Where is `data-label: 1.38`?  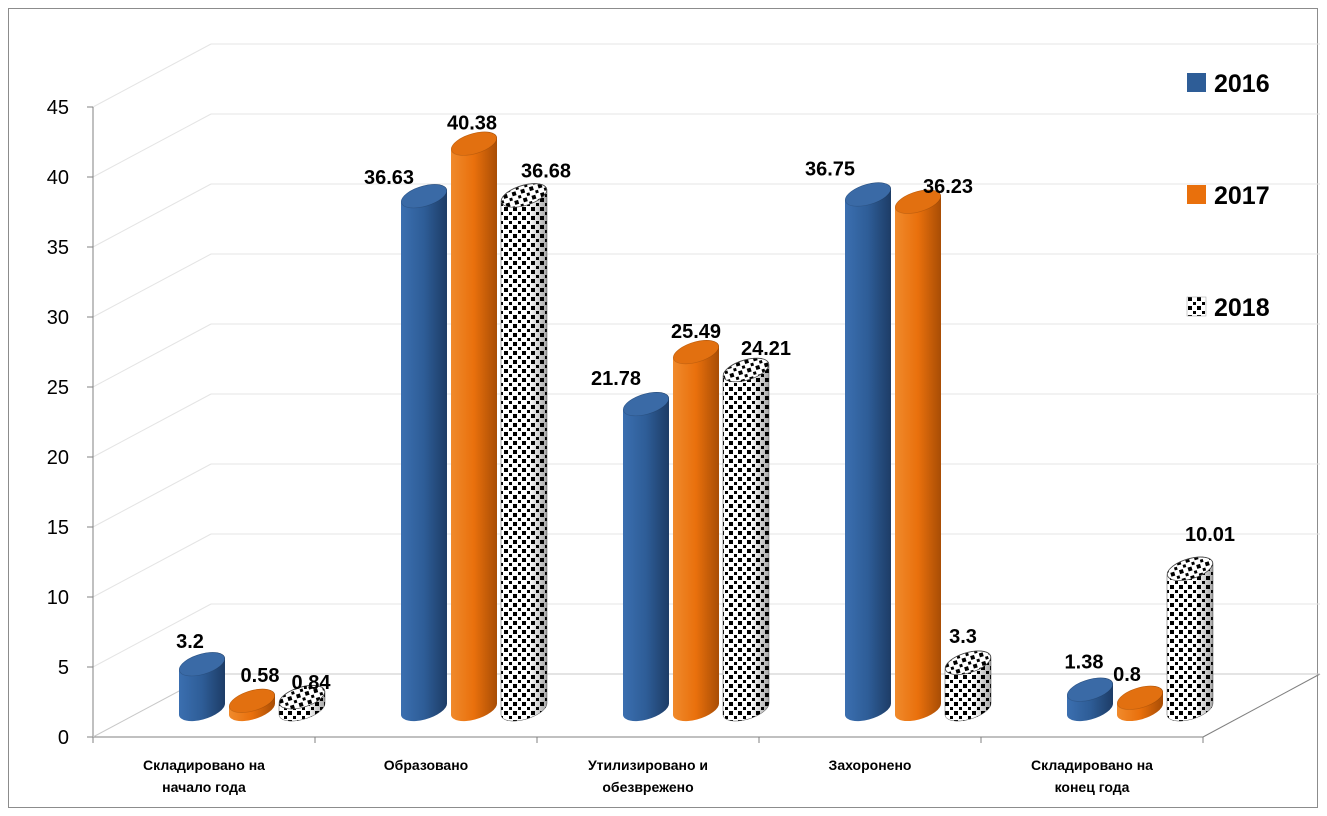 data-label: 1.38 is located at coordinates (1084, 663).